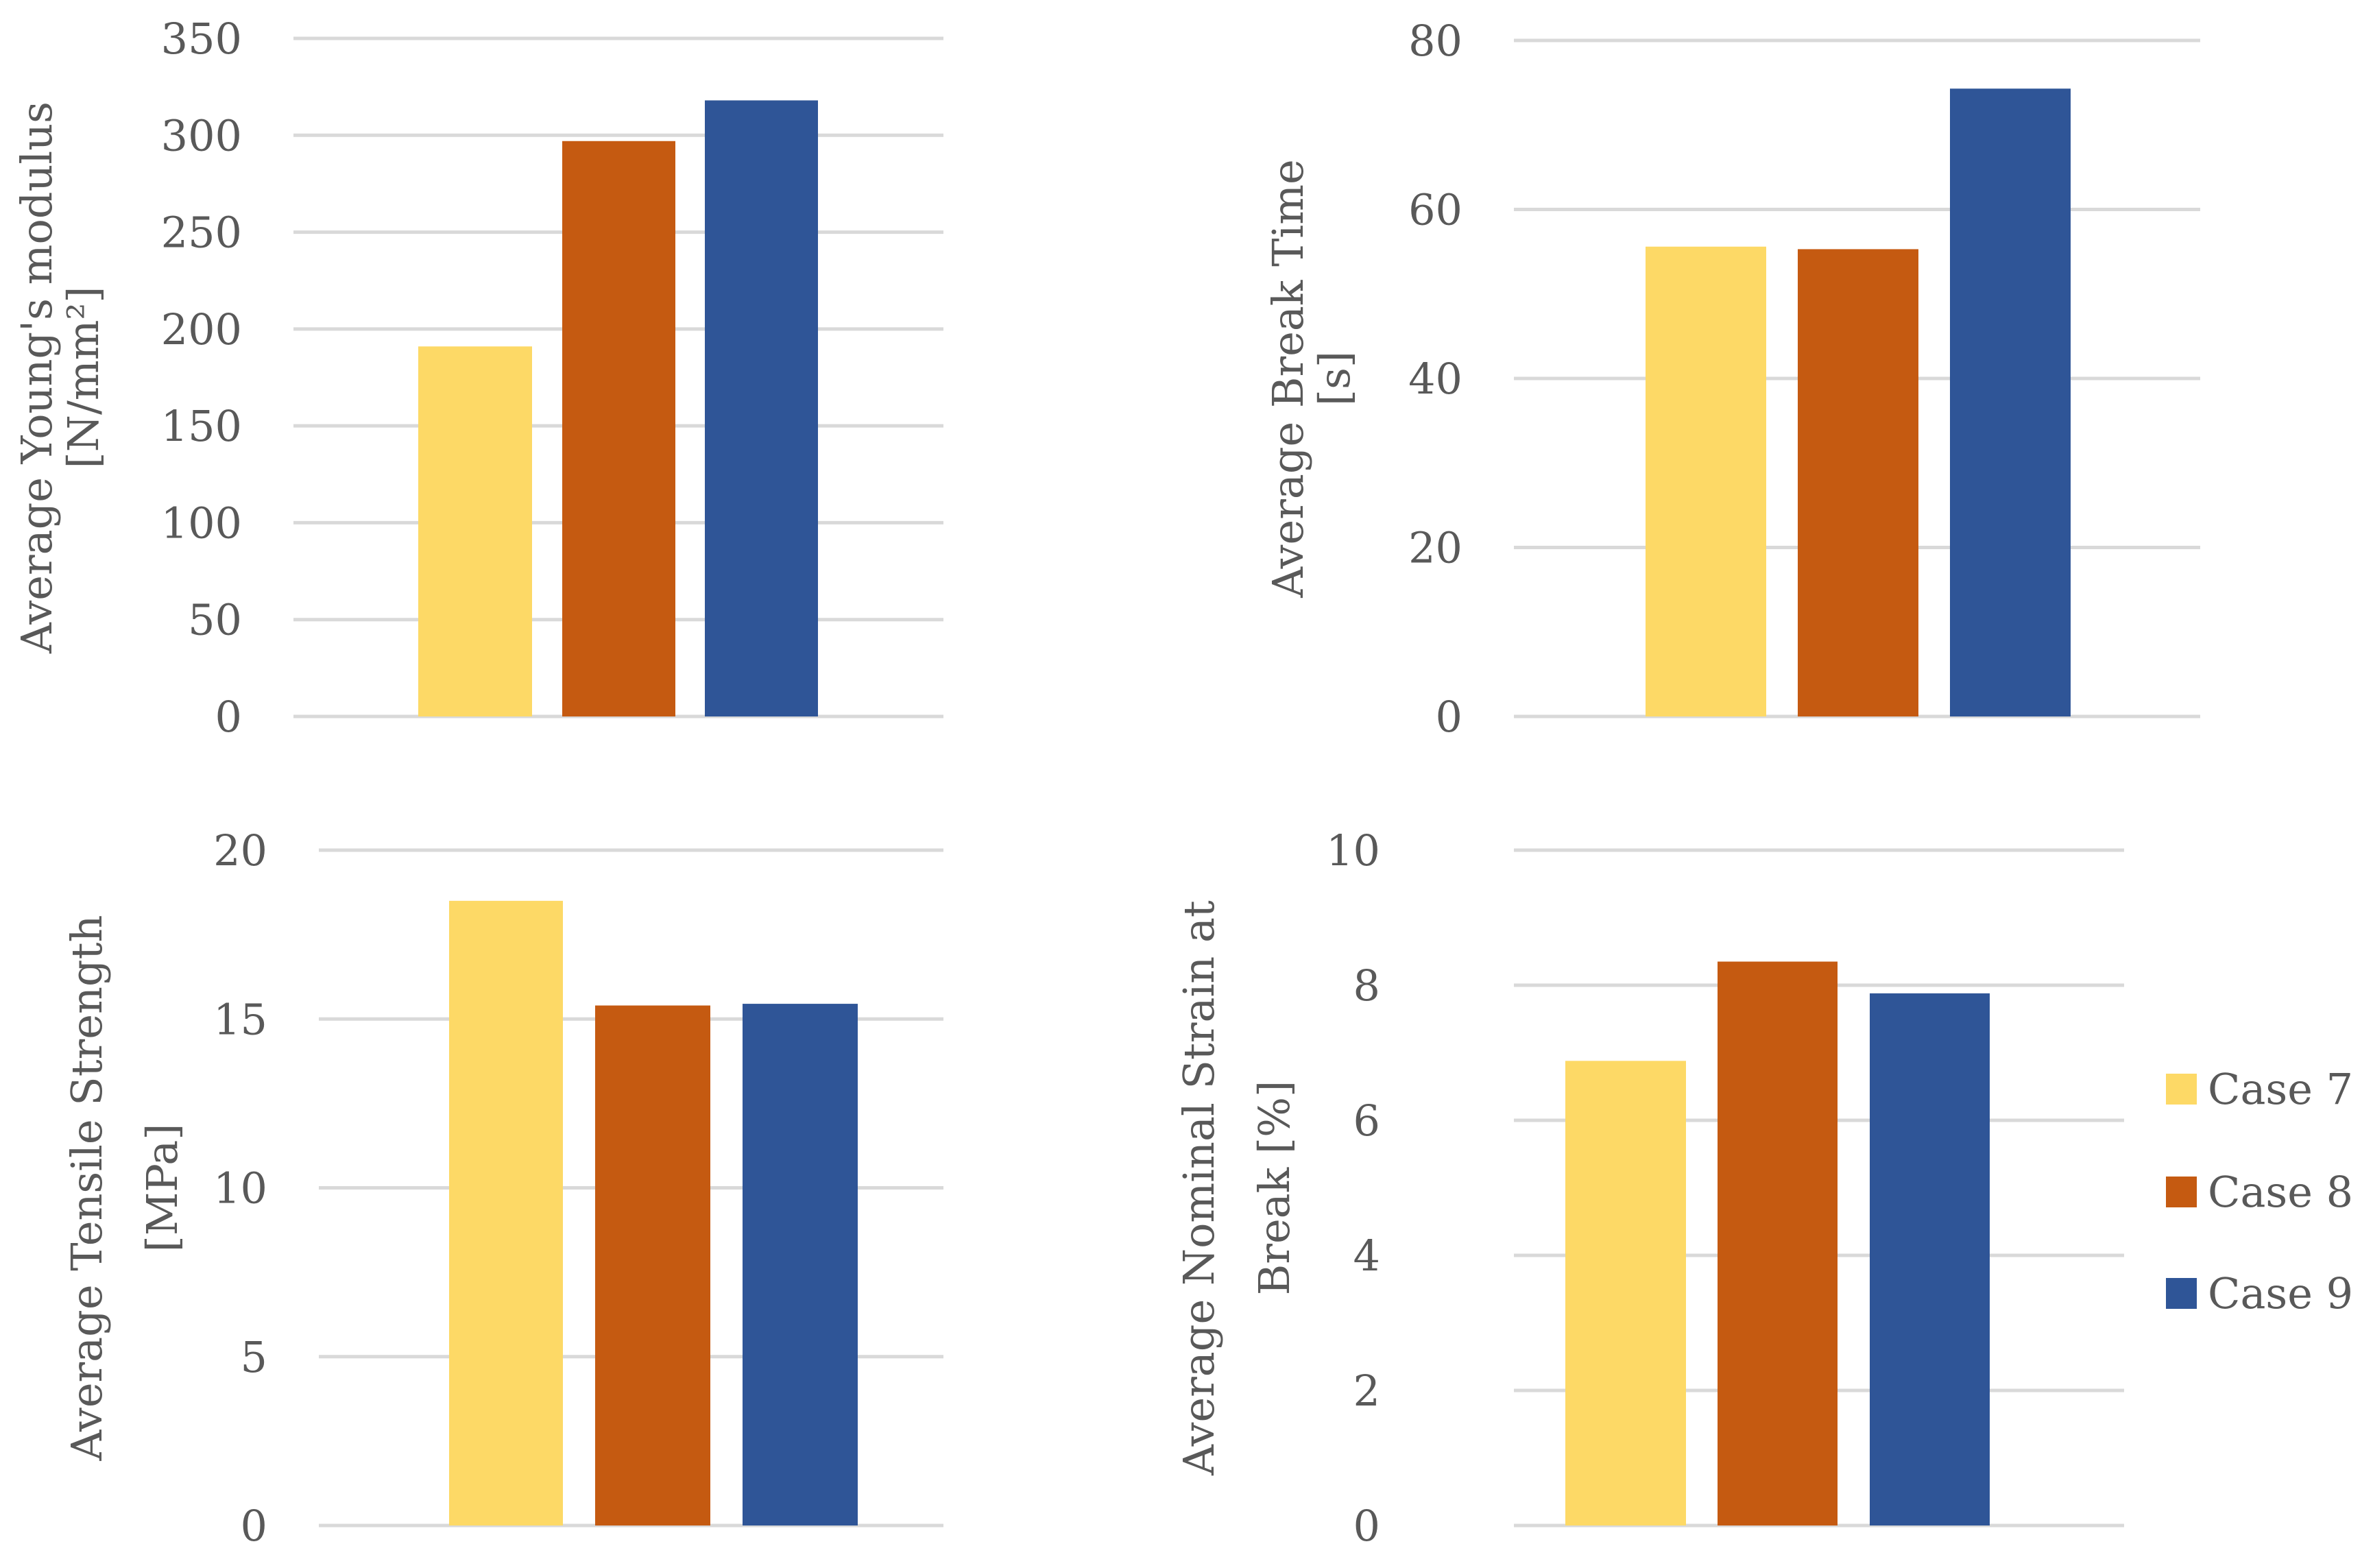 This screenshot has height=1568, width=2373. I want to click on legend: Case 7 Case 8 Case 9, so click(2259, 1191).